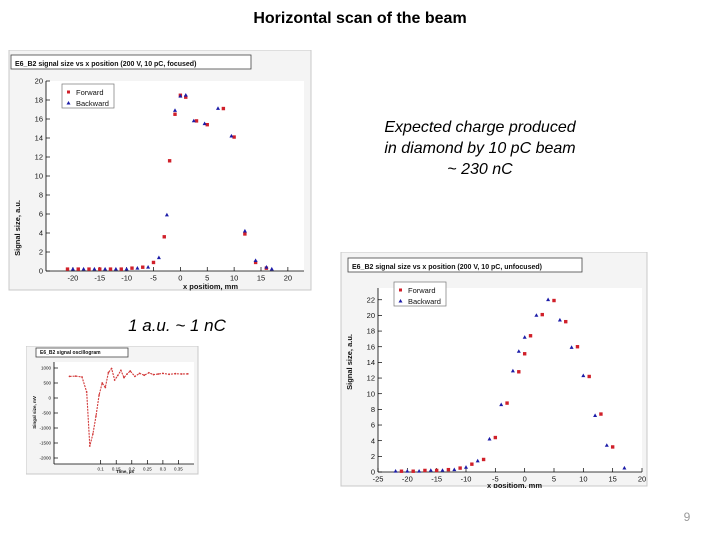 This screenshot has width=720, height=540. Describe the element at coordinates (400, 301) in the screenshot. I see `legend-marker-backward` at that location.